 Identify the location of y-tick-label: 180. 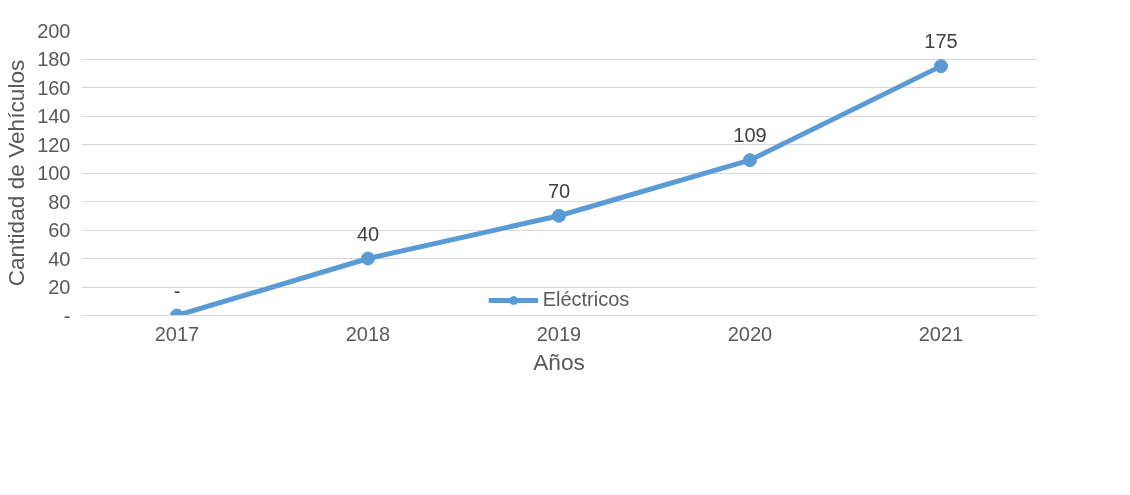
(54, 59).